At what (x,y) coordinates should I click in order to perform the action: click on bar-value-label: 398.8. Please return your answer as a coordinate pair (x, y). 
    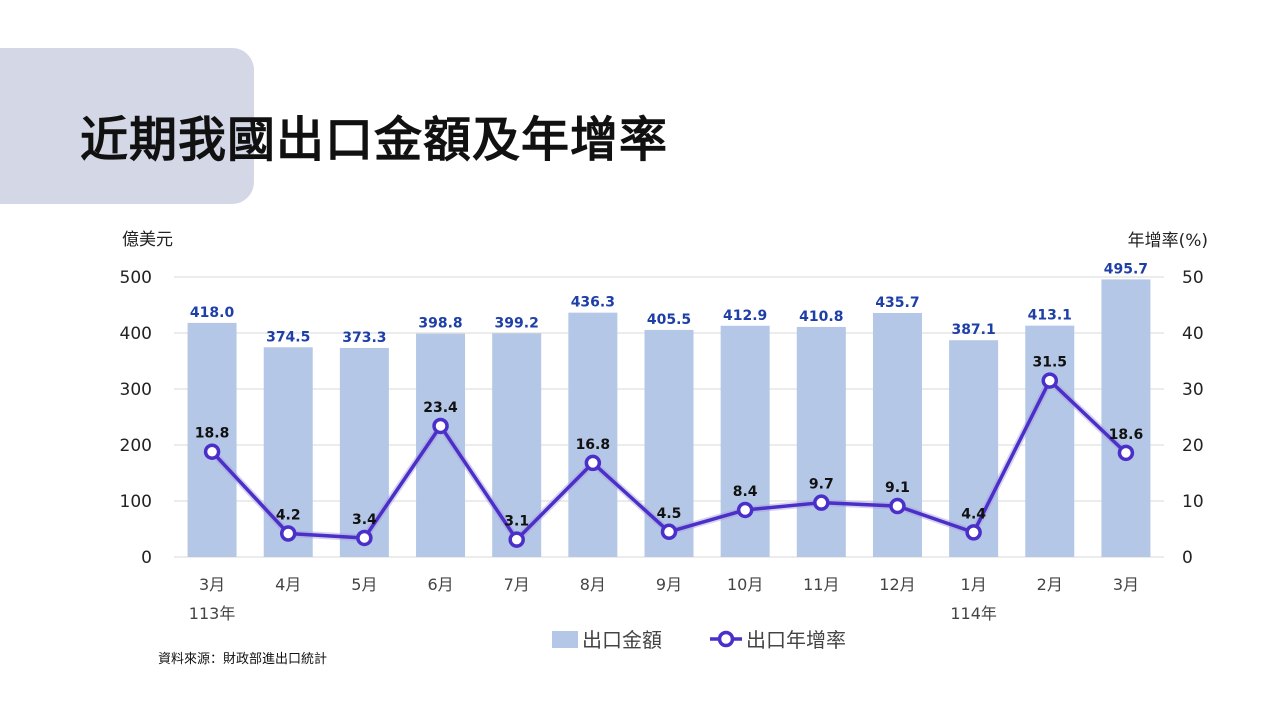
    Looking at the image, I should click on (440, 324).